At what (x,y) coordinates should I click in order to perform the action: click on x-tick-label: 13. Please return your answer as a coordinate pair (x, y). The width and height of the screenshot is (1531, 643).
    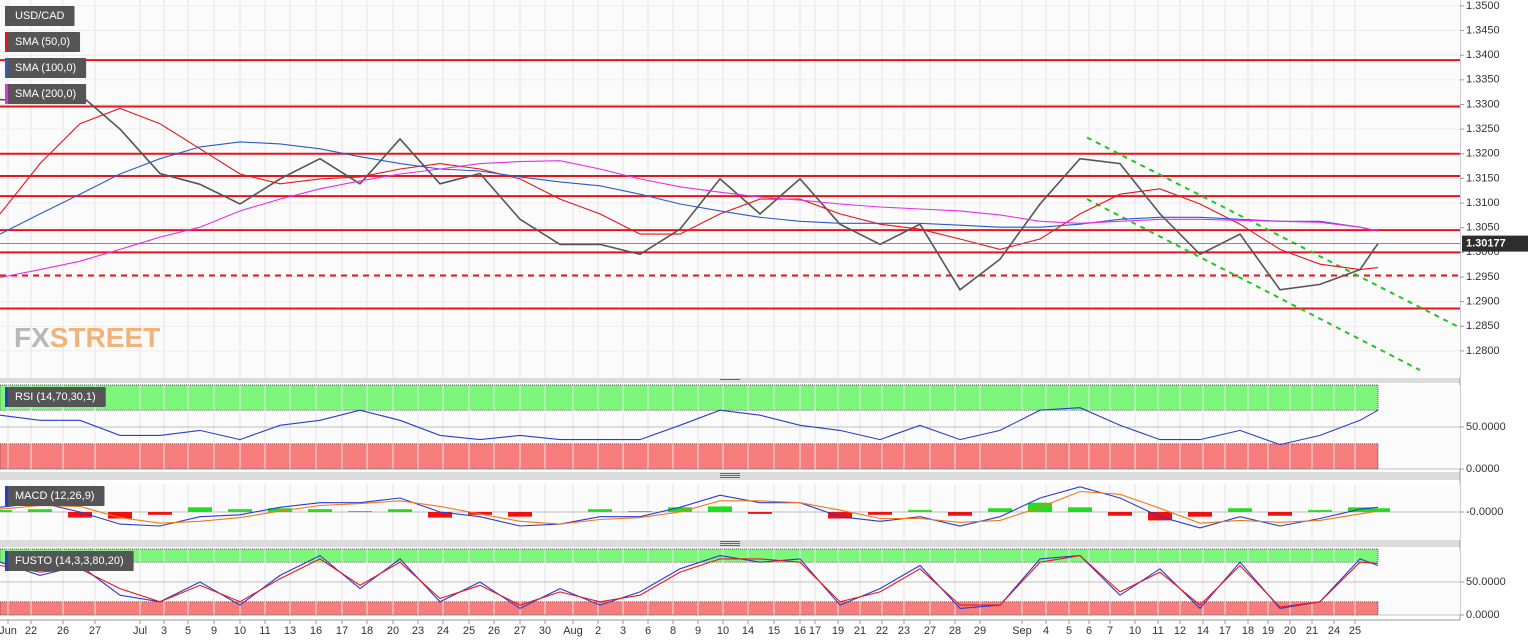
    Looking at the image, I should click on (290, 631).